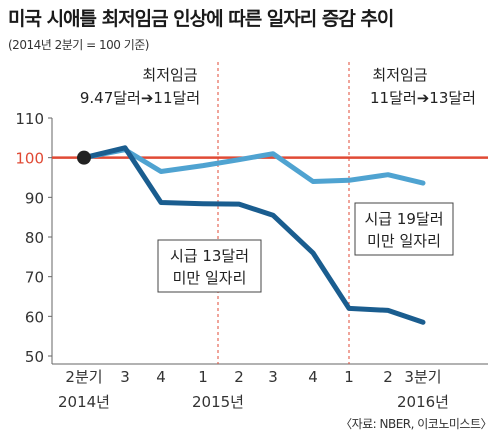 Image resolution: width=500 pixels, height=438 pixels. What do you see at coordinates (84, 157) in the screenshot?
I see `start-point-marker` at bounding box center [84, 157].